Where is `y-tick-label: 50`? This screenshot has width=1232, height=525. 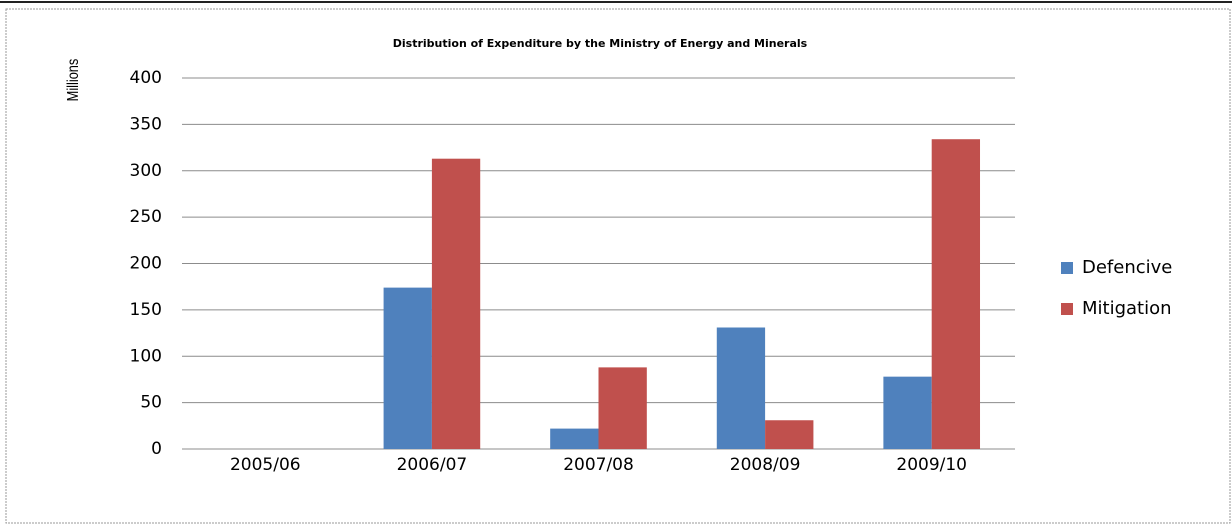 y-tick-label: 50 is located at coordinates (151, 403).